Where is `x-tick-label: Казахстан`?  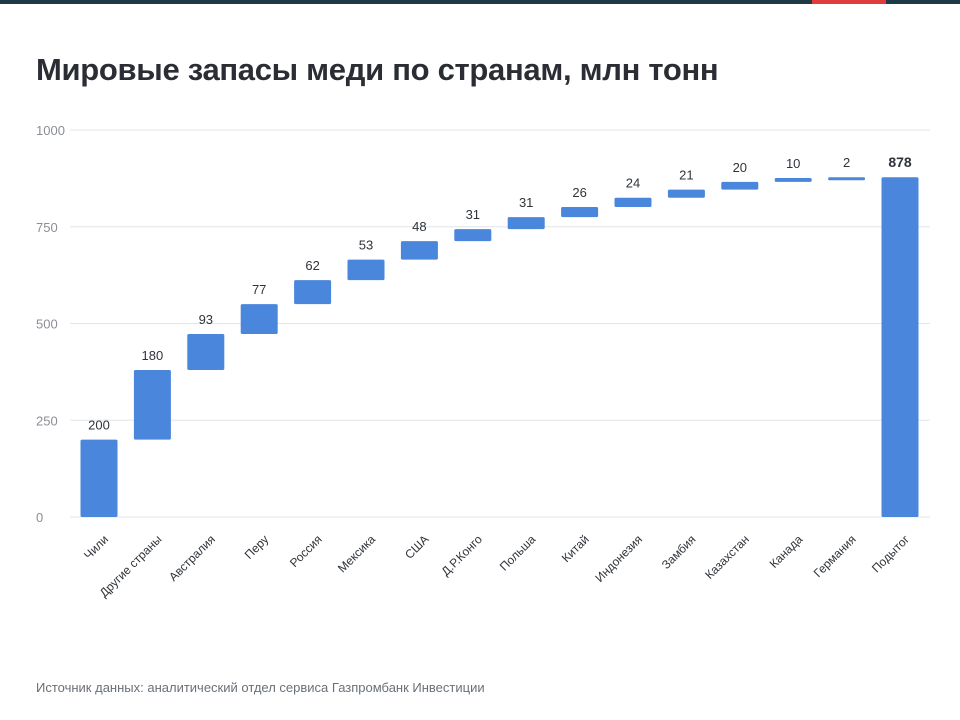
x-tick-label: Казахстан is located at coordinates (727, 557).